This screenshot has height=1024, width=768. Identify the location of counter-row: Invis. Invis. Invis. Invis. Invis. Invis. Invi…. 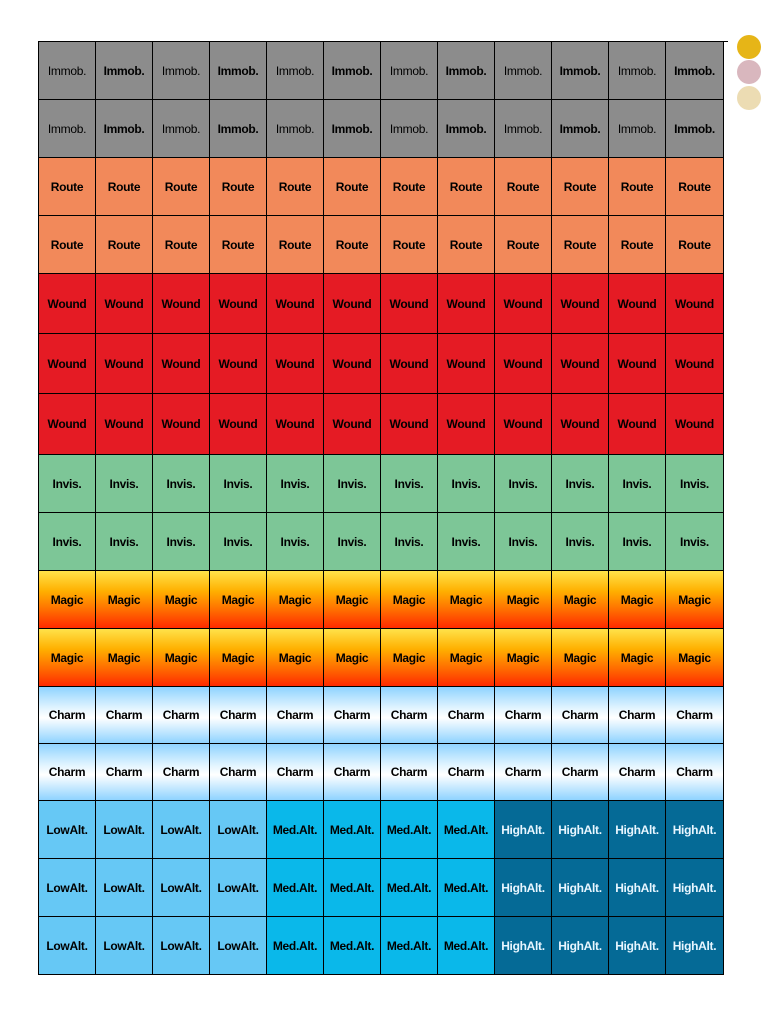
(383, 542).